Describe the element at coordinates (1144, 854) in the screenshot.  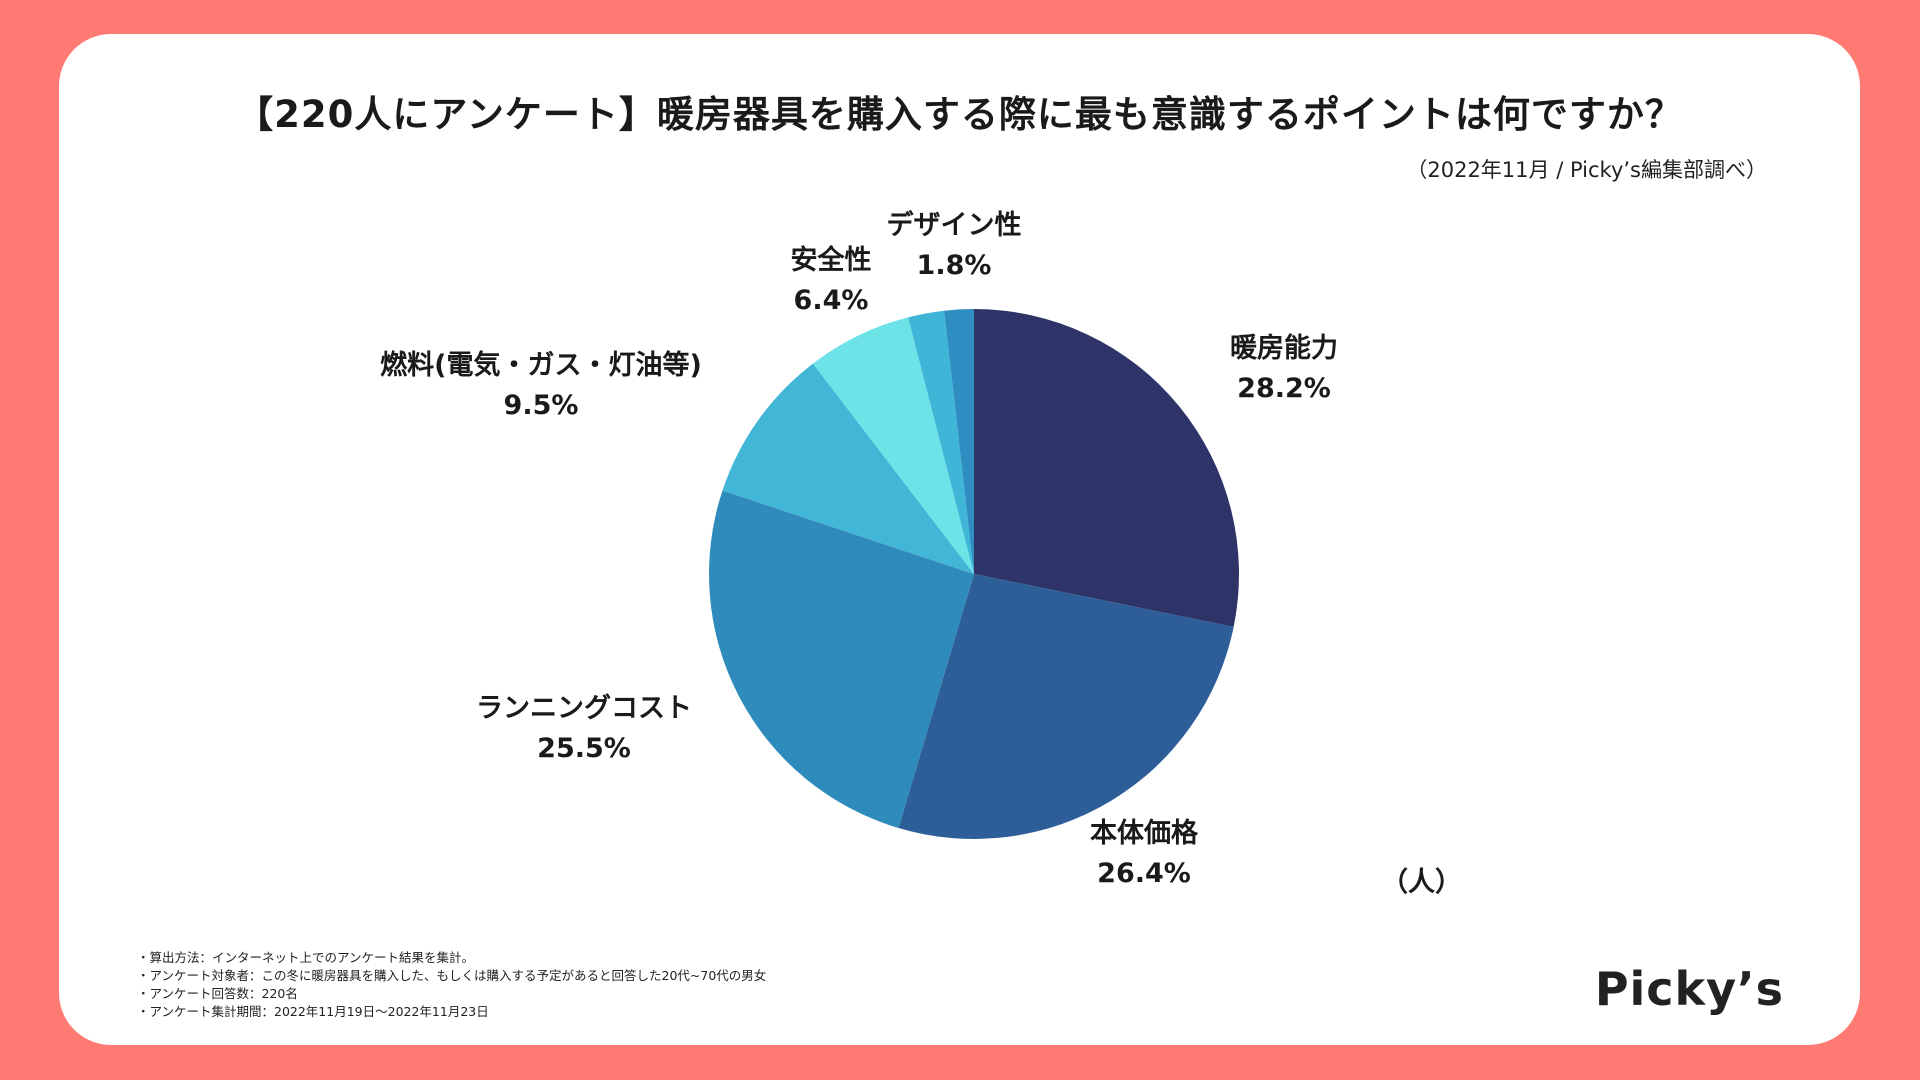
I see `slice-label: 本体価格 26.4%` at that location.